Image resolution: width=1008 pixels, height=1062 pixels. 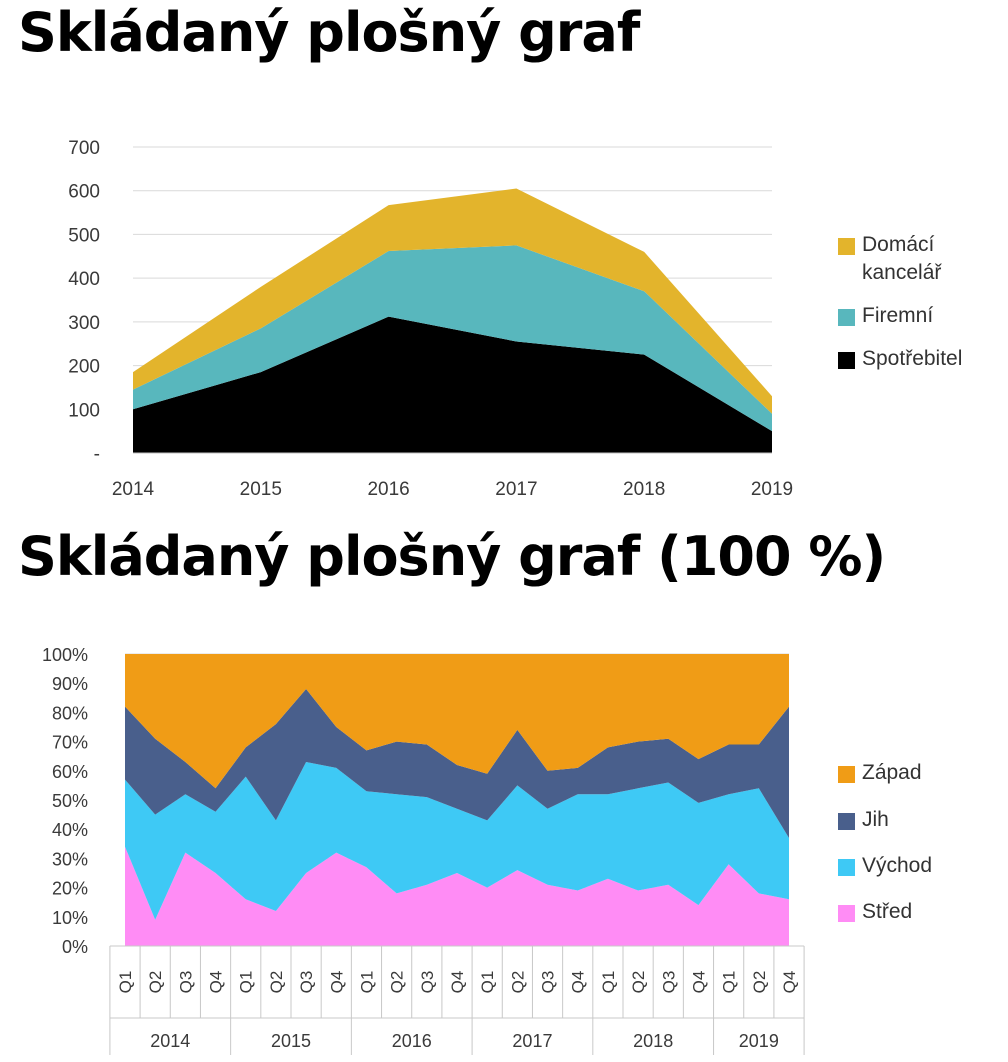 What do you see at coordinates (133, 489) in the screenshot?
I see `x-tick-label: 2014` at bounding box center [133, 489].